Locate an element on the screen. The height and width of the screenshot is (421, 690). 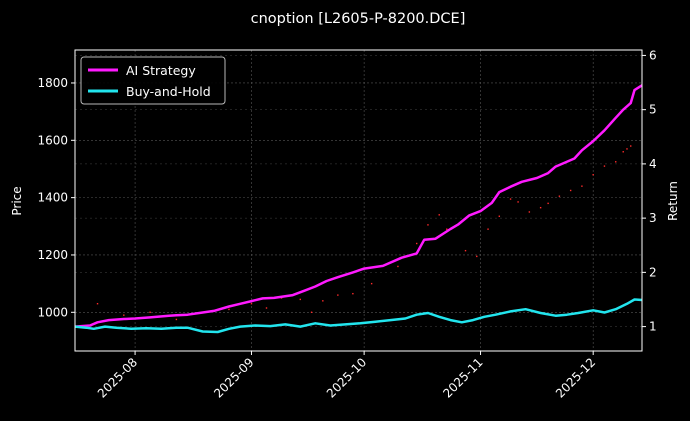
y2-tick-label: 2 is located at coordinates (653, 272).